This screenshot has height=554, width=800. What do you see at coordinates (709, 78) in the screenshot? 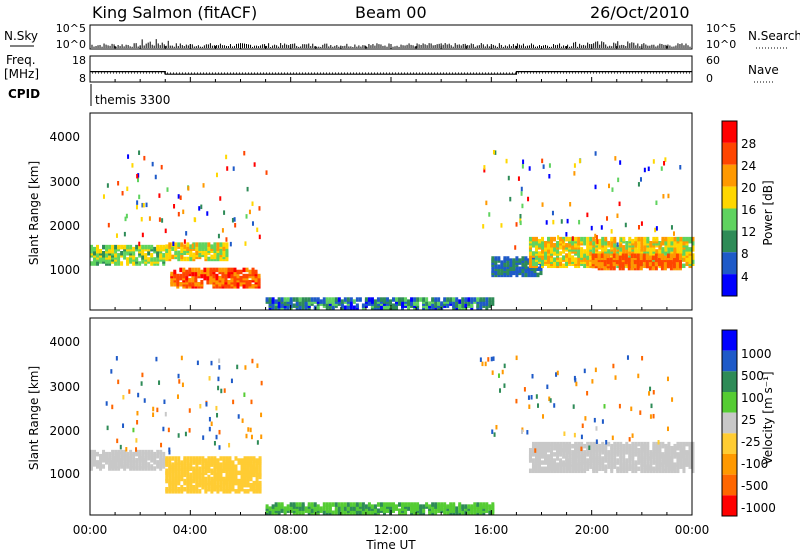
I see `nave-tick-bottom: 0` at bounding box center [709, 78].